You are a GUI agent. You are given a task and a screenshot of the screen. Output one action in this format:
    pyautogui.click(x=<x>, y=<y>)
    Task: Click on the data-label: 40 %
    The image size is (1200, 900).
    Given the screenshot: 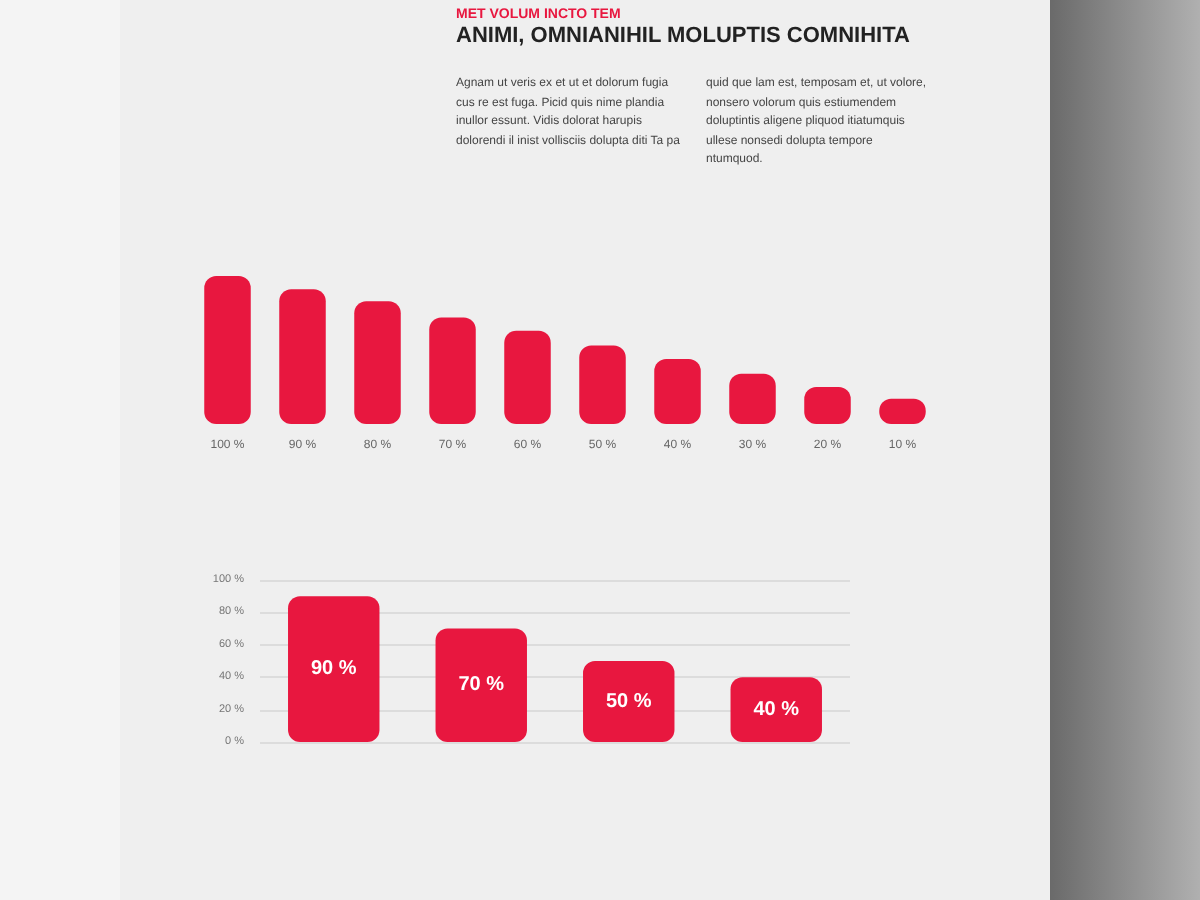 What is the action you would take?
    pyautogui.click(x=776, y=709)
    